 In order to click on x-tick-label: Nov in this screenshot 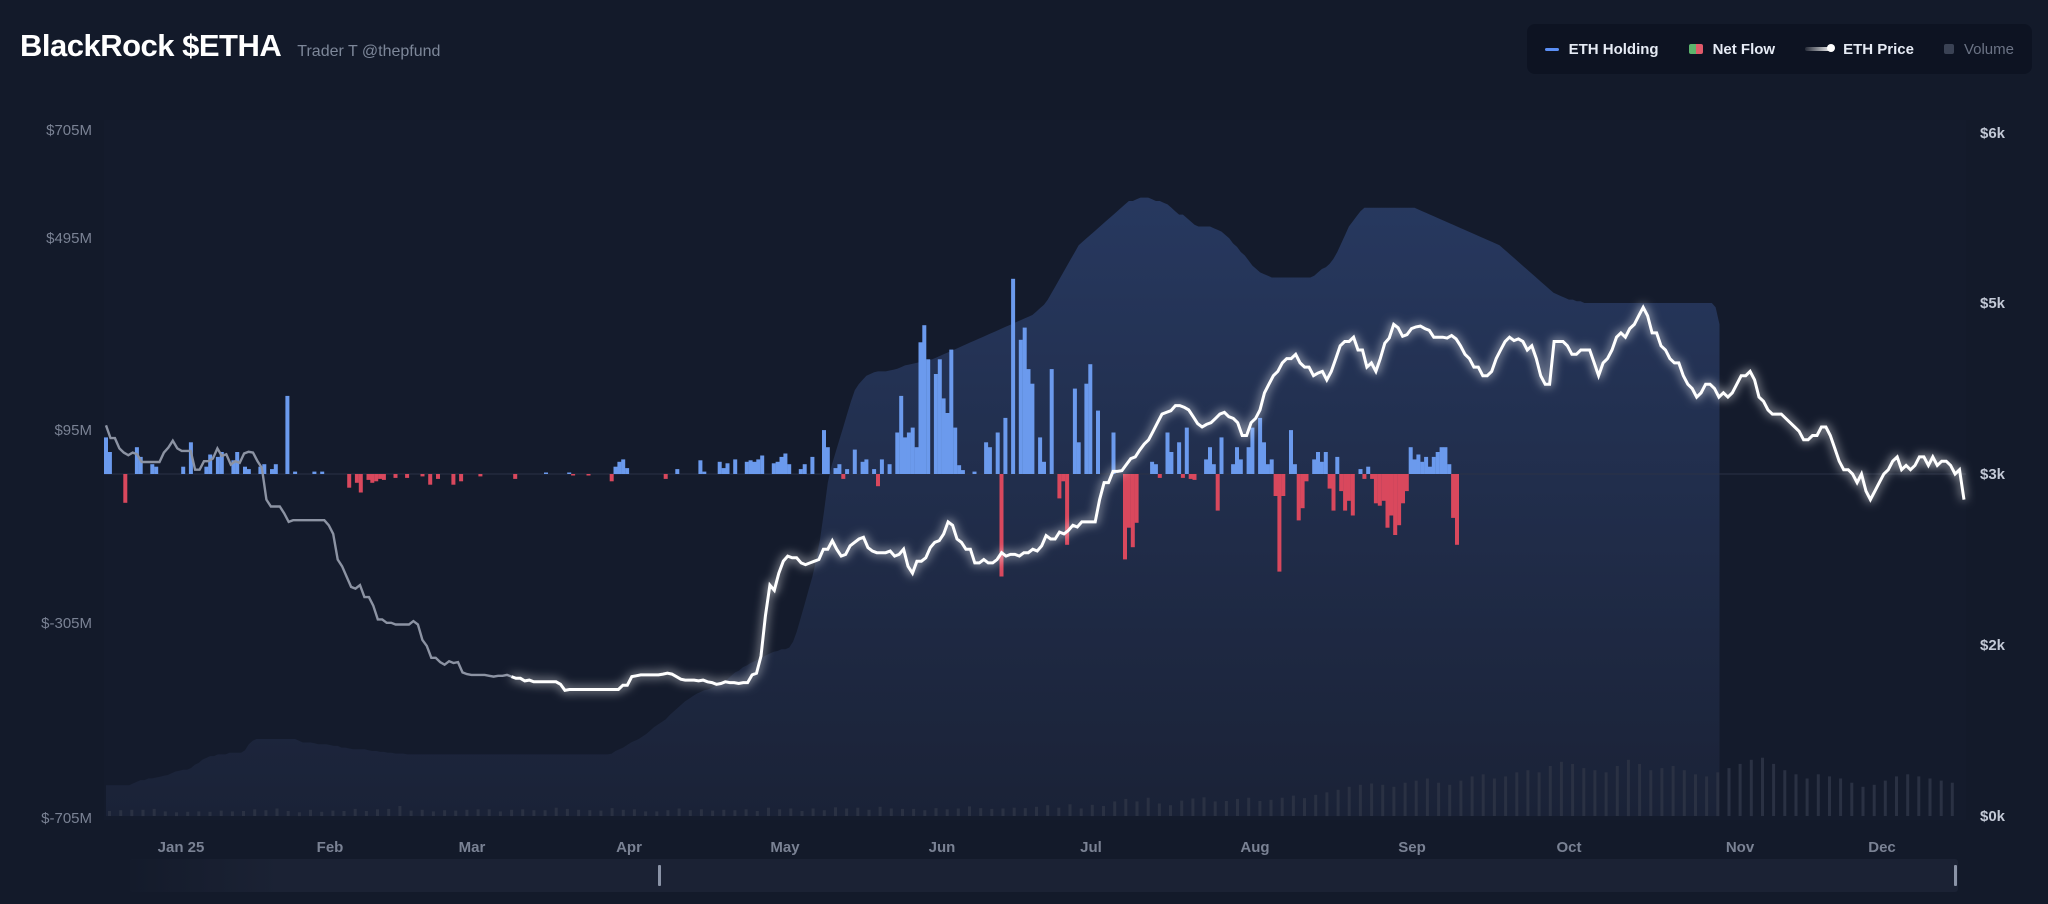, I will do `click(1740, 847)`.